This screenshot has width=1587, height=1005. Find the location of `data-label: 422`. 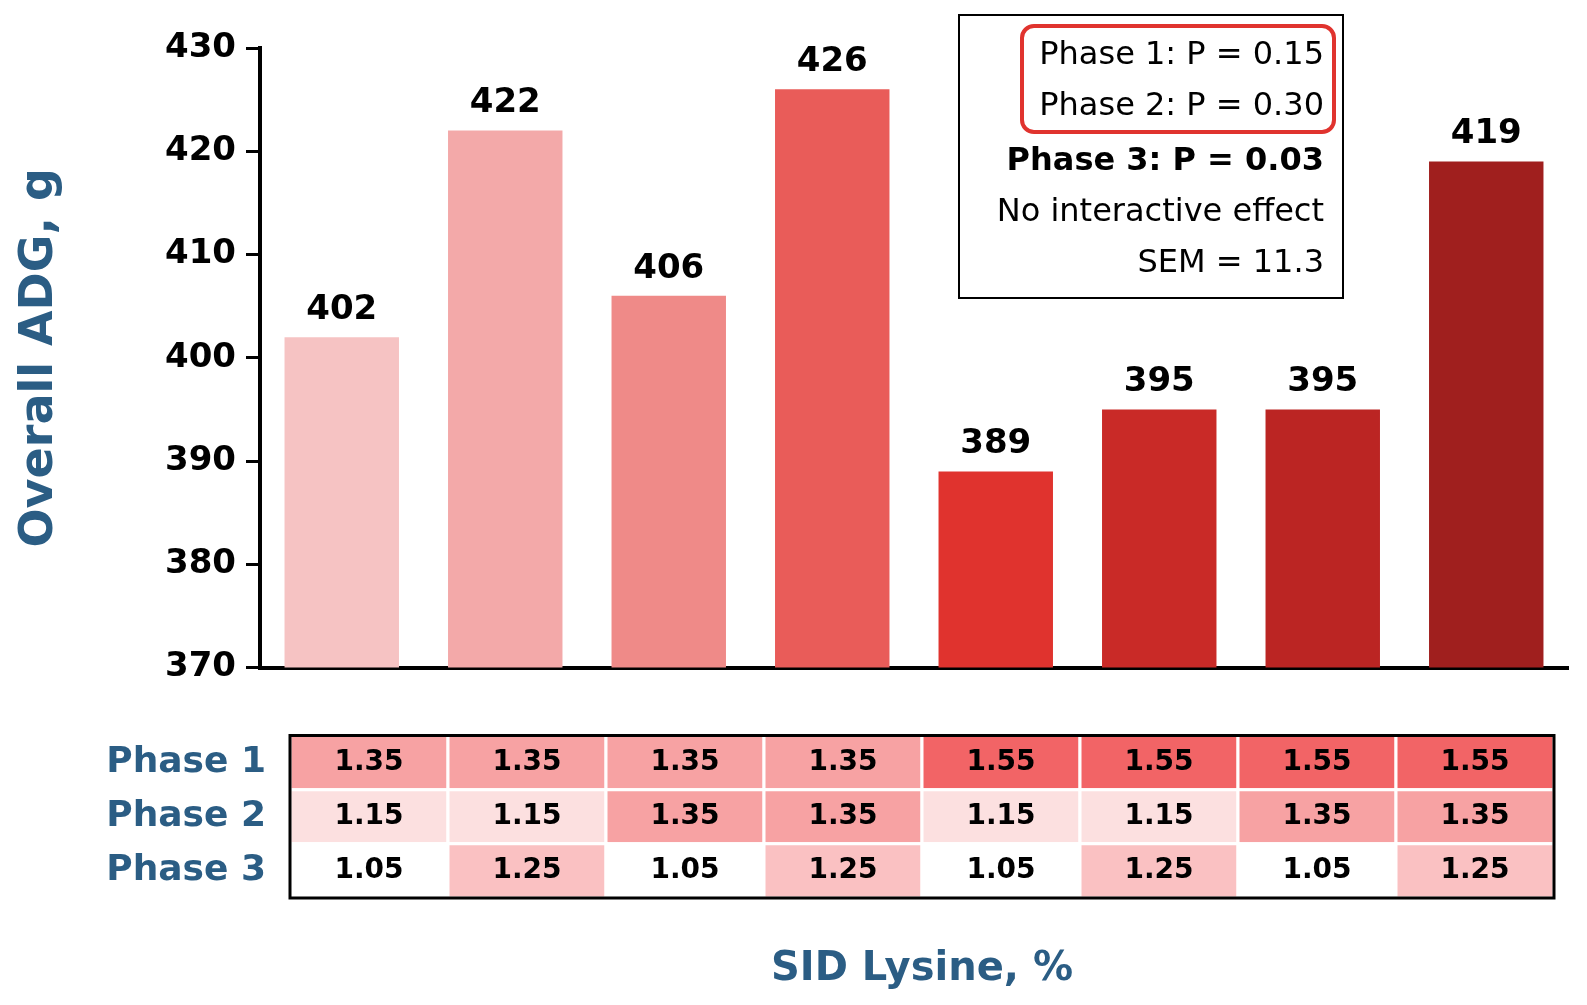

data-label: 422 is located at coordinates (505, 100).